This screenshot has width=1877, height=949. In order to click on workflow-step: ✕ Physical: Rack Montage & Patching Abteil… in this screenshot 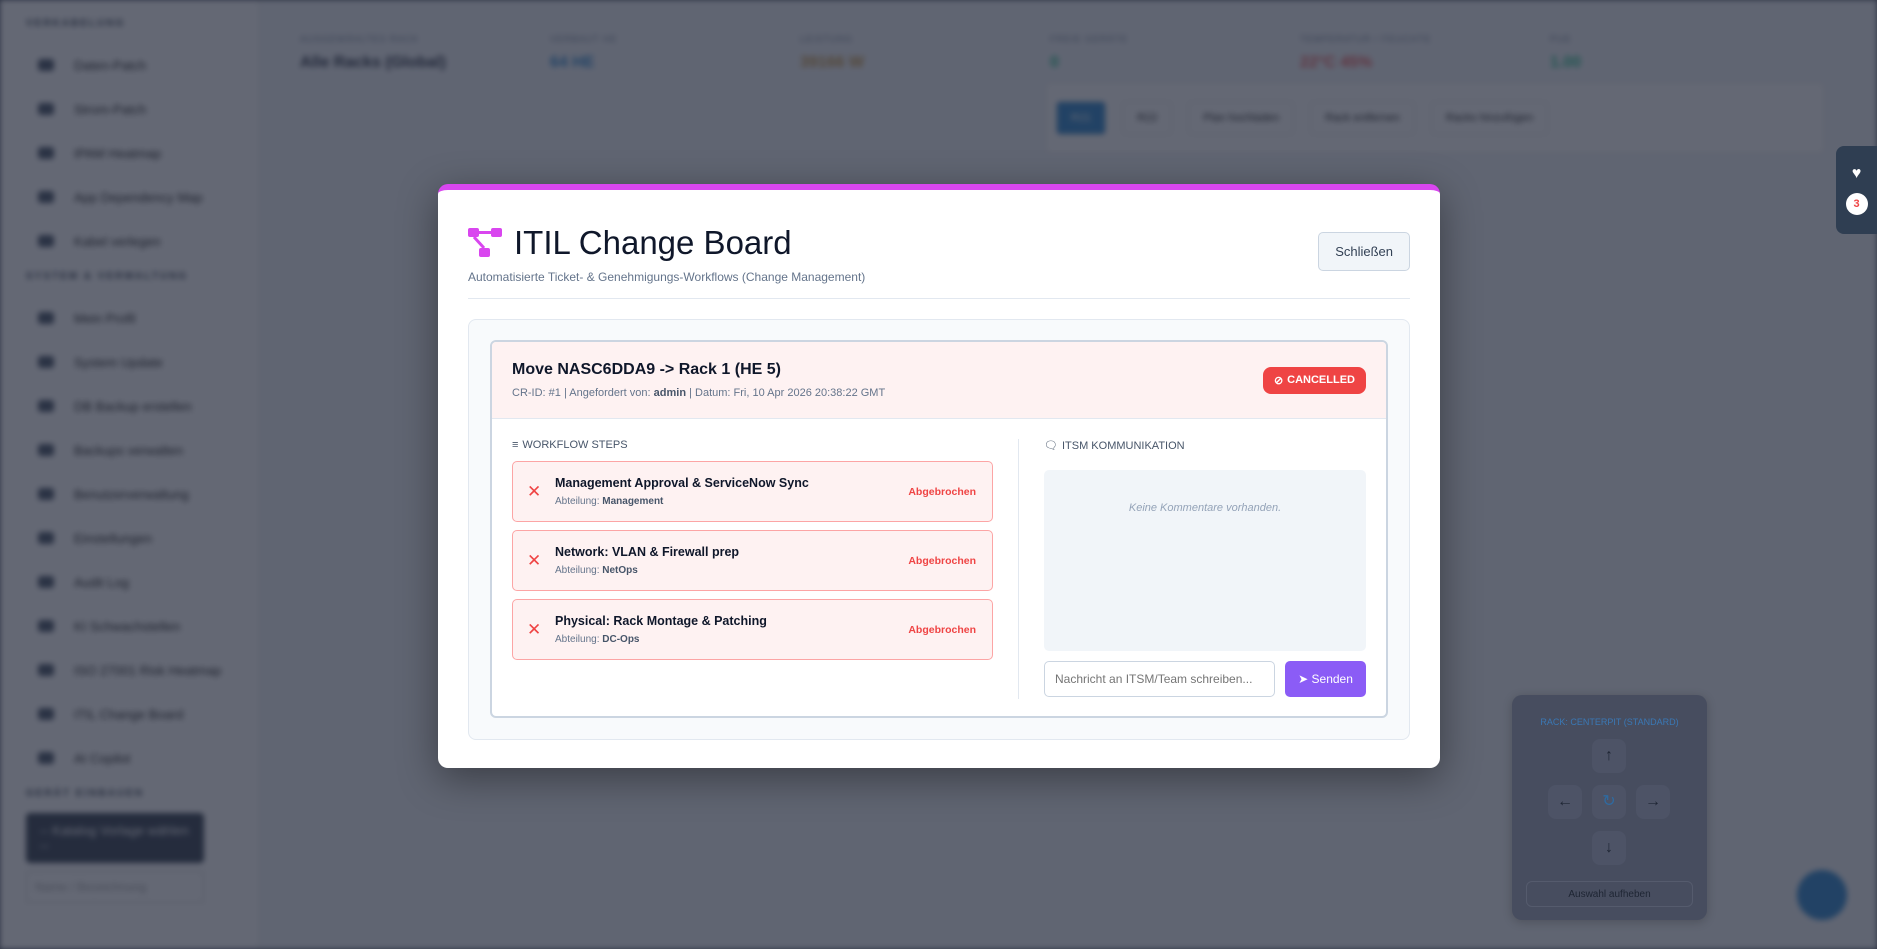, I will do `click(752, 629)`.